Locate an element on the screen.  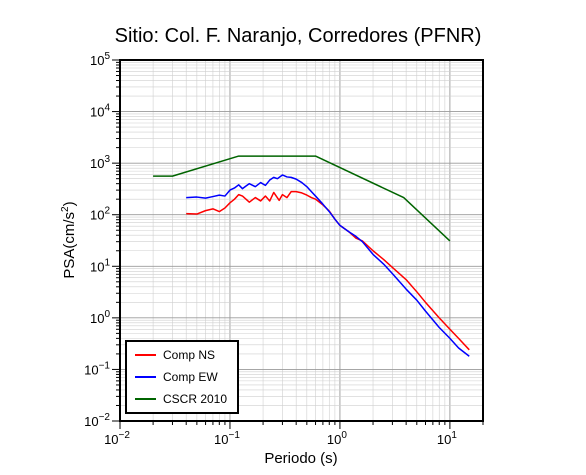
y-tick-label: 10¹ is located at coordinates (100, 265).